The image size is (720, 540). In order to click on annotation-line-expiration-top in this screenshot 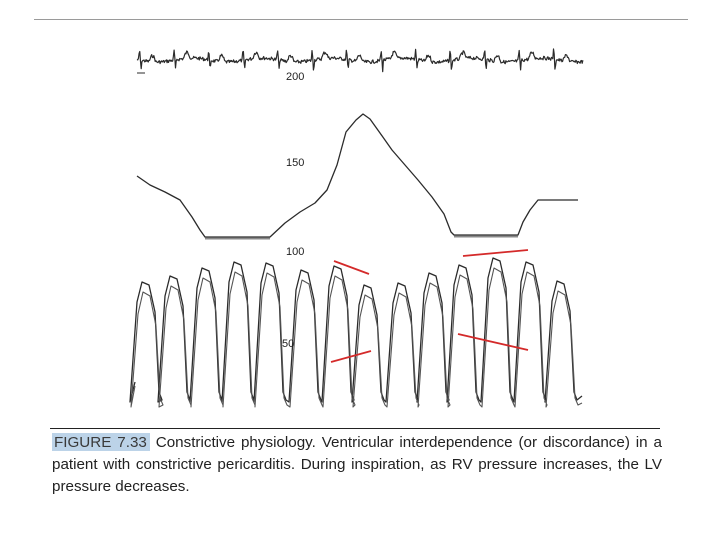, I will do `click(351, 267)`.